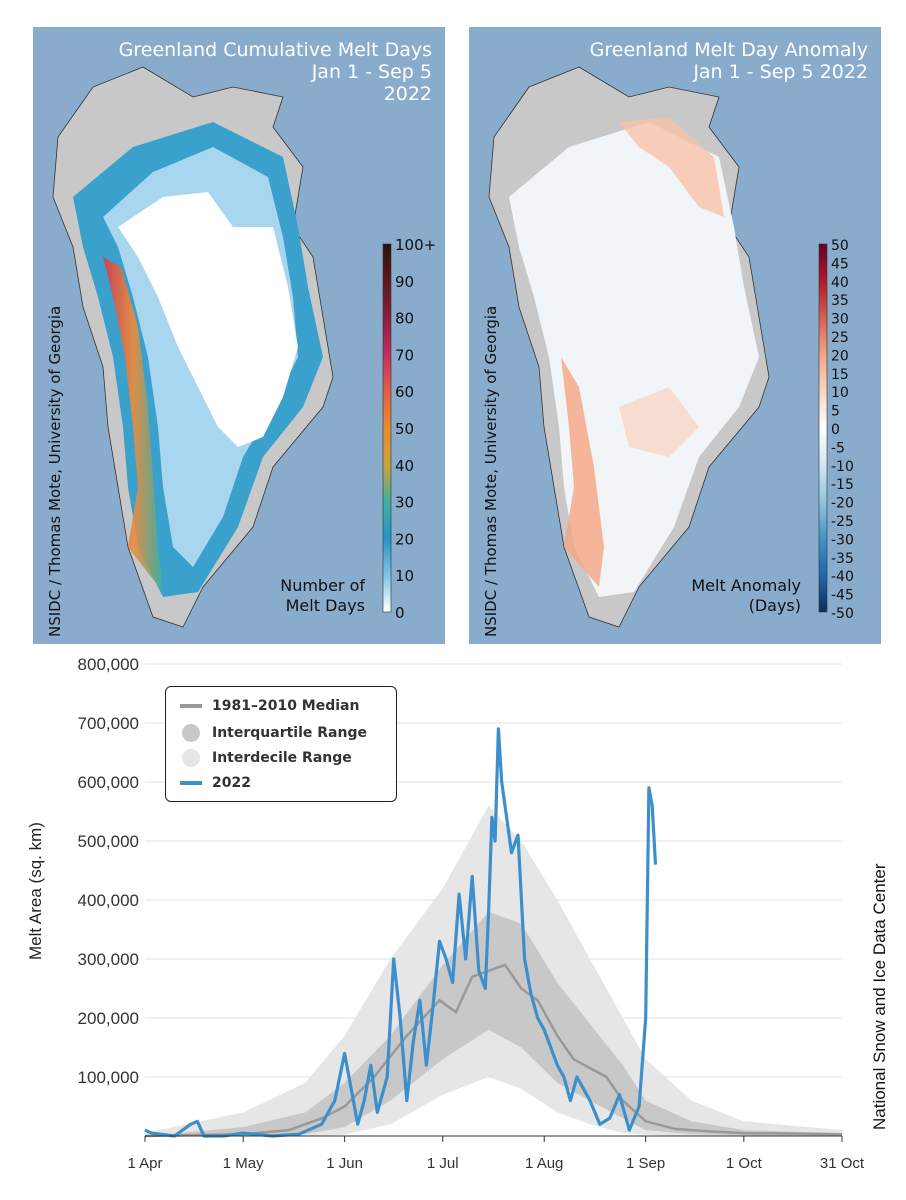 Image resolution: width=906 pixels, height=1200 pixels. What do you see at coordinates (404, 319) in the screenshot?
I see `melt-days-colorbar-tick-2: 80` at bounding box center [404, 319].